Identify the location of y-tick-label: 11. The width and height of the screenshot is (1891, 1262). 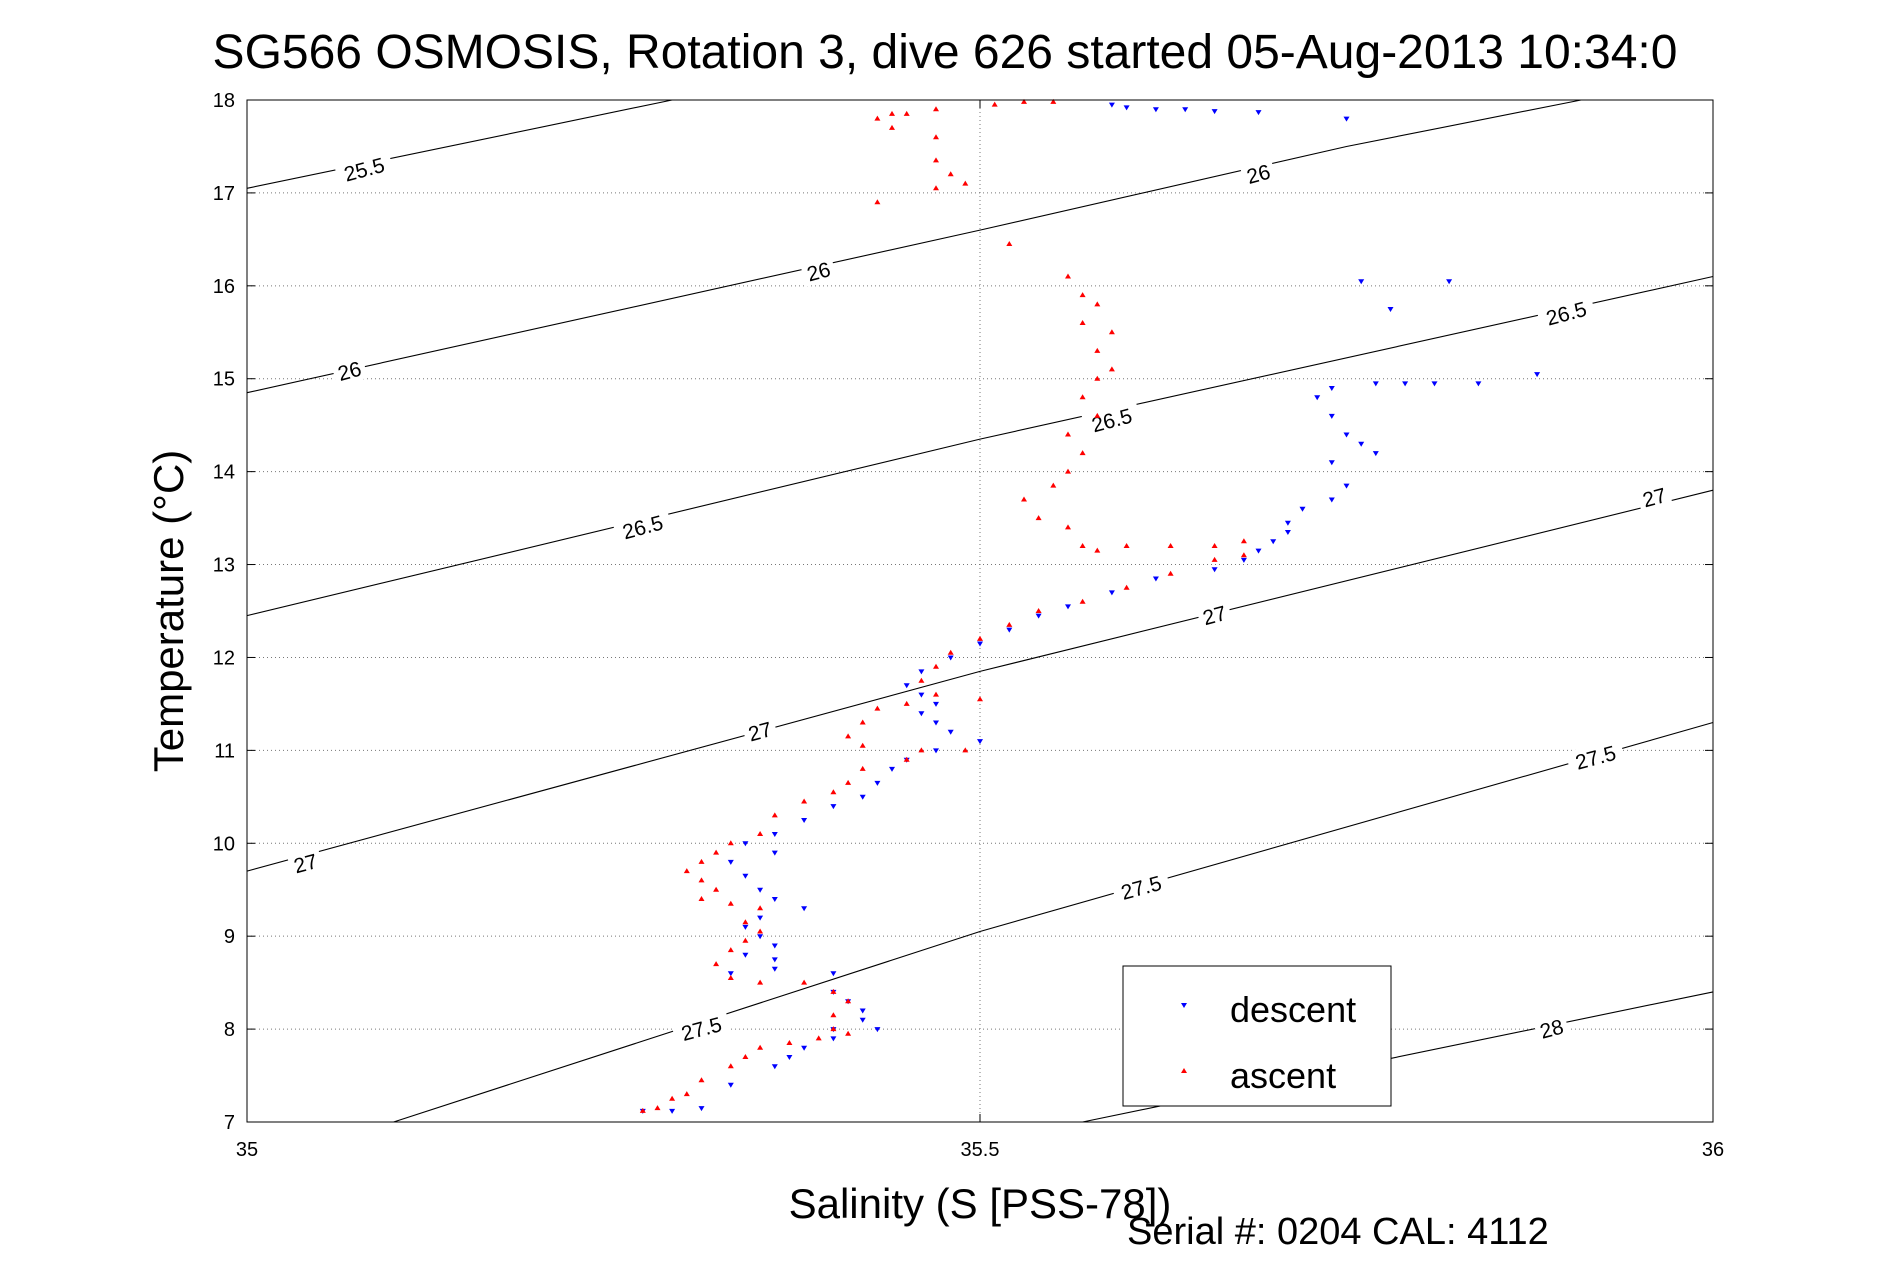
(224, 751).